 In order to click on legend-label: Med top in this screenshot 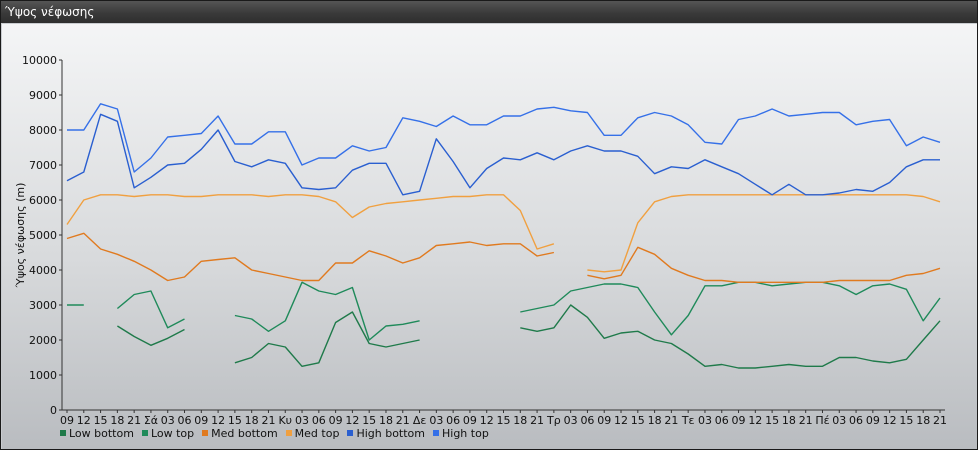, I will do `click(317, 433)`.